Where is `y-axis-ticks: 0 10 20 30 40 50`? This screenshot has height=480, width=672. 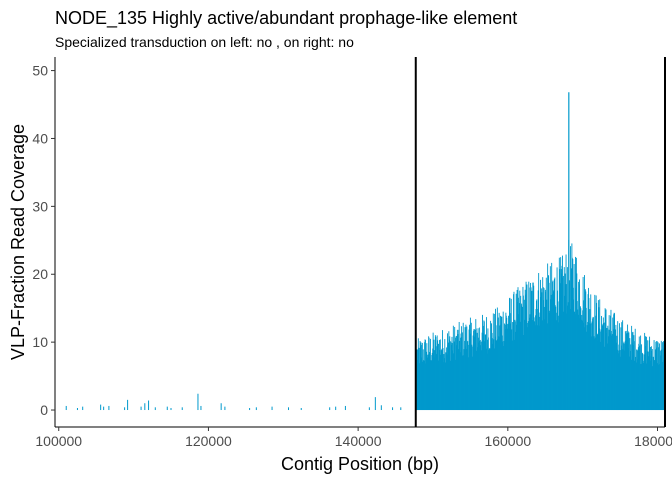 y-axis-ticks: 0 10 20 30 40 50 is located at coordinates (43, 240).